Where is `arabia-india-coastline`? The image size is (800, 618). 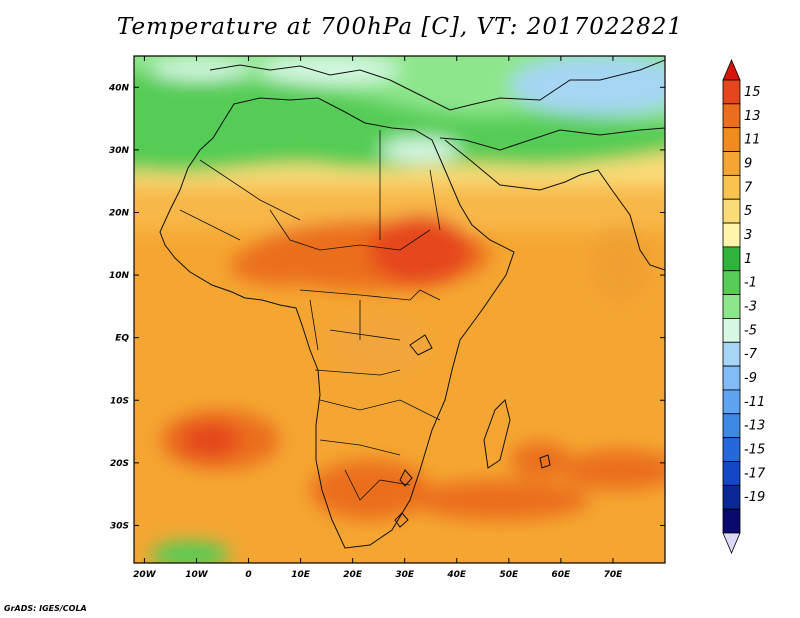
arabia-india-coastline is located at coordinates (554, 205).